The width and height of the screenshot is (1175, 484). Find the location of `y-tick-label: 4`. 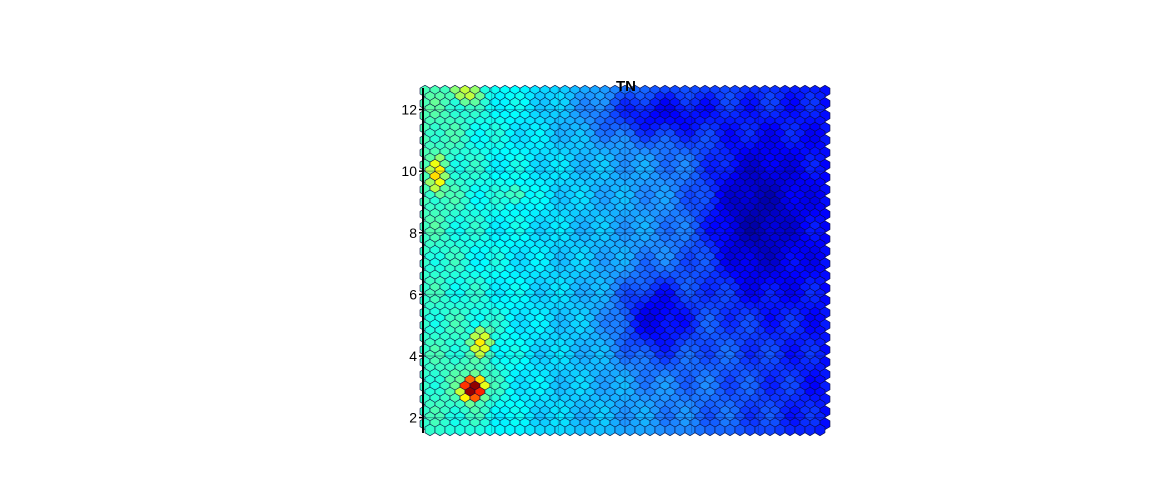

y-tick-label: 4 is located at coordinates (413, 356).